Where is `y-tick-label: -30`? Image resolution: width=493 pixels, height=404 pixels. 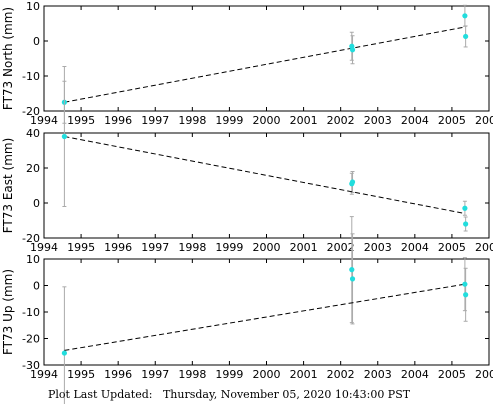 y-tick-label: -30 is located at coordinates (31, 365).